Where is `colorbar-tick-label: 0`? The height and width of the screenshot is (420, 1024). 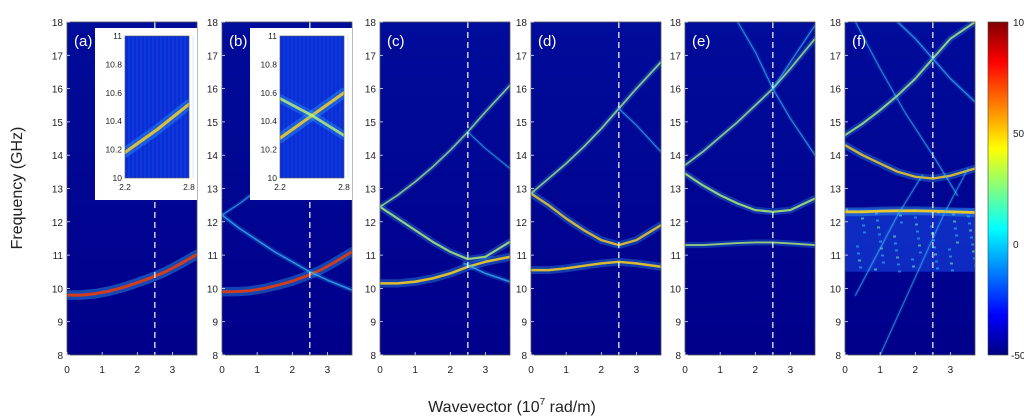 colorbar-tick-label: 0 is located at coordinates (1016, 245).